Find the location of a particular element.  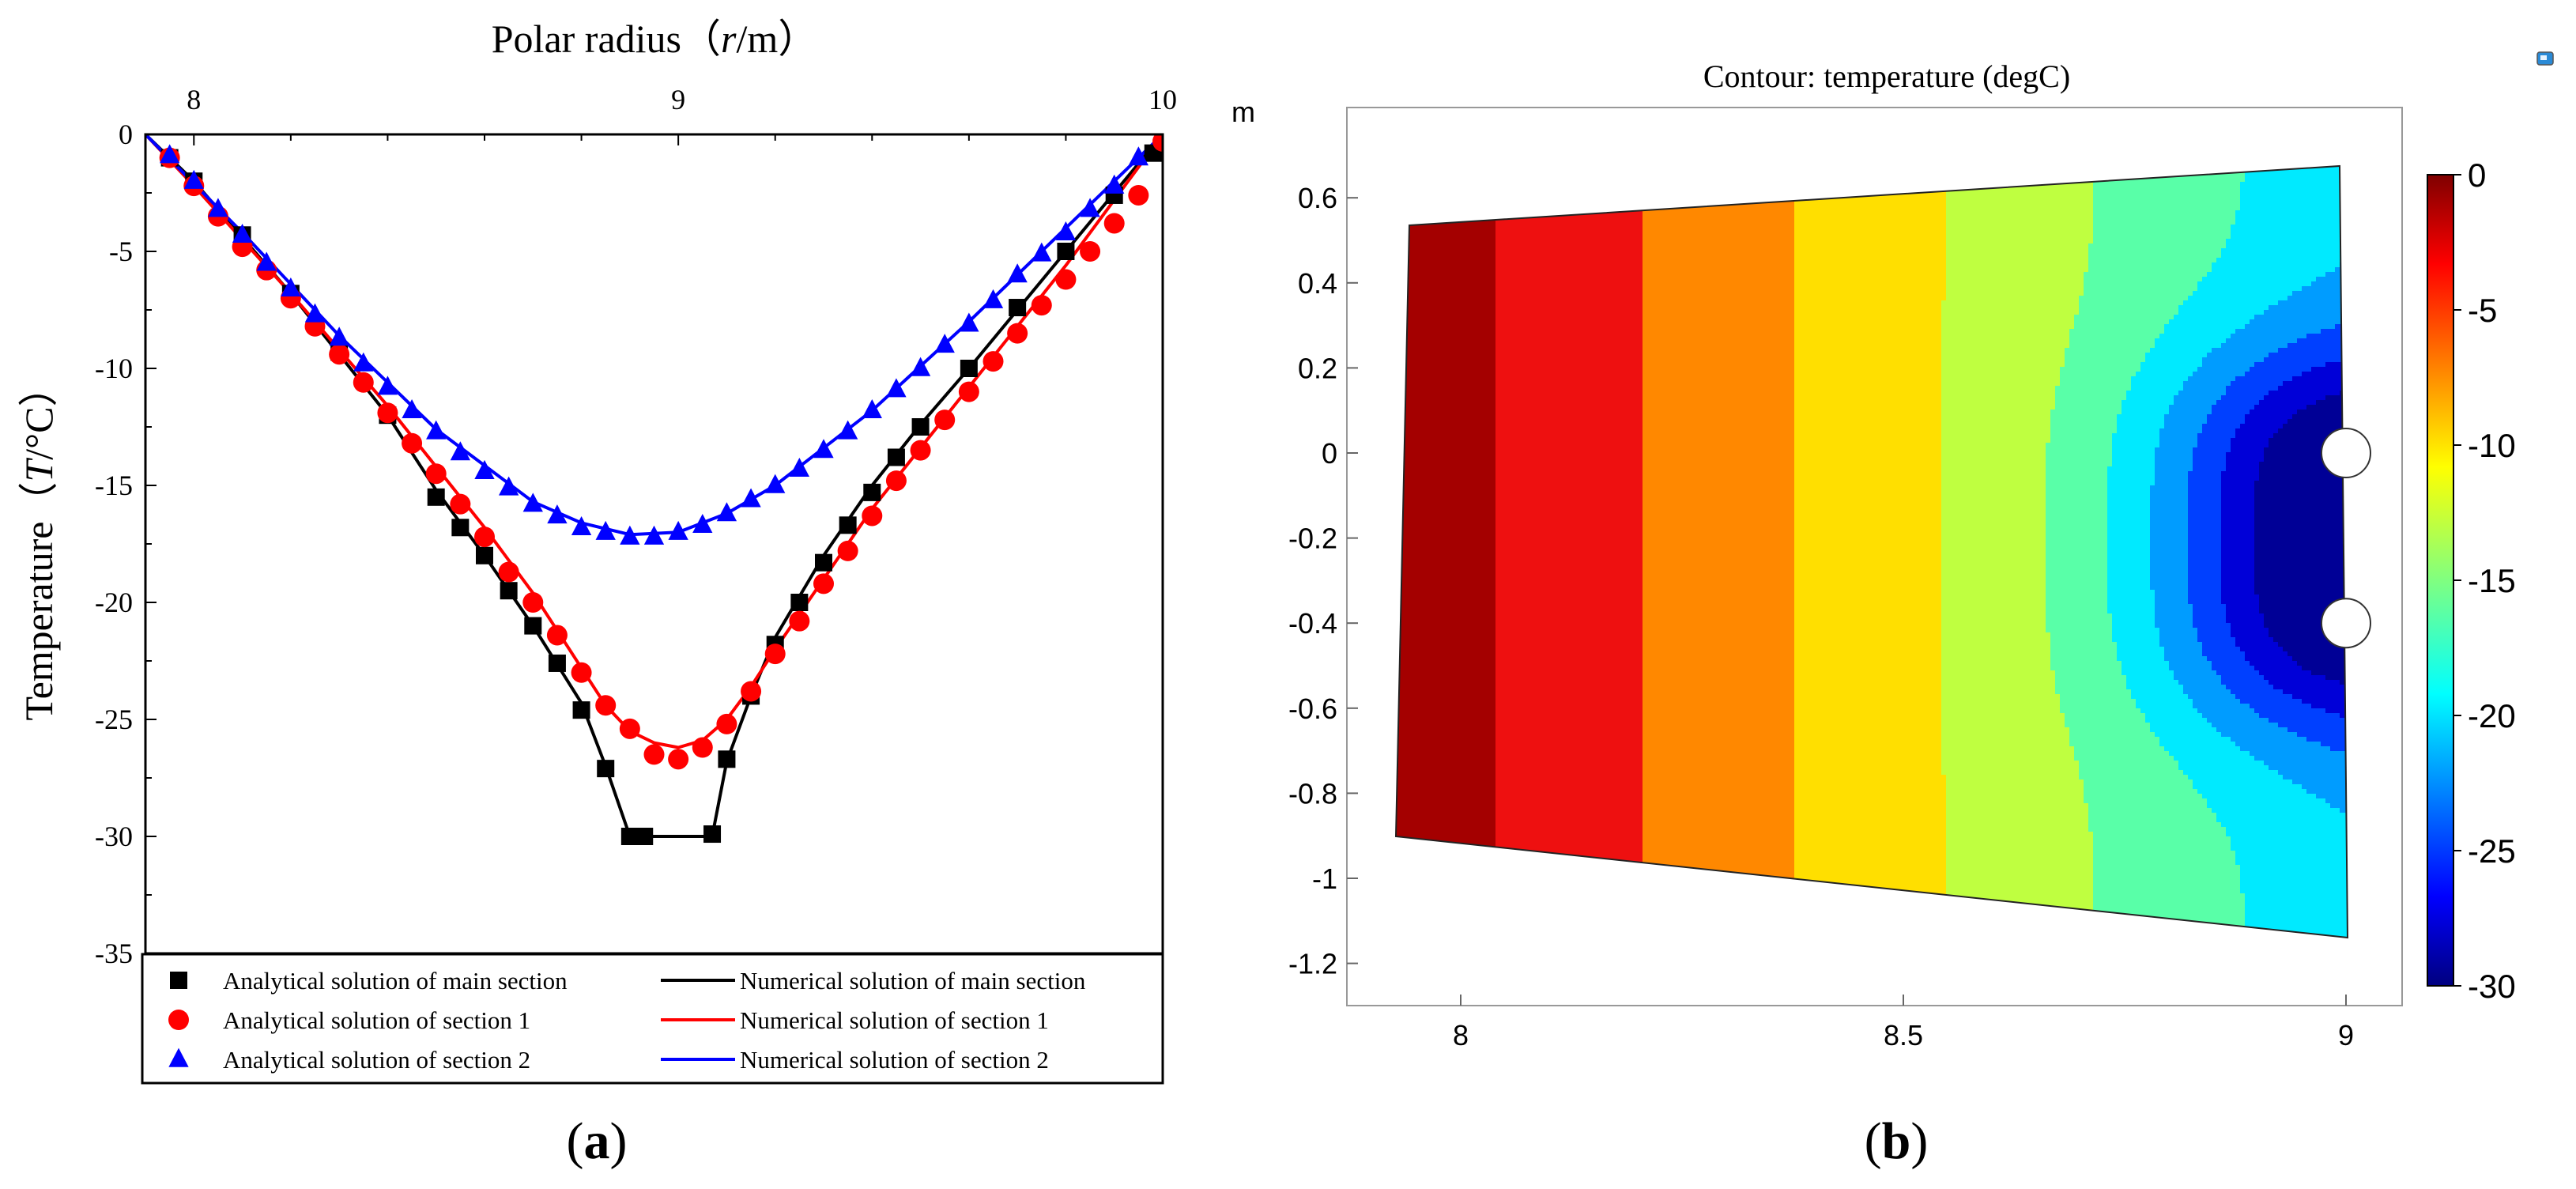

y-axis-title-a: Temperature（T/°C） is located at coordinates (39, 544).